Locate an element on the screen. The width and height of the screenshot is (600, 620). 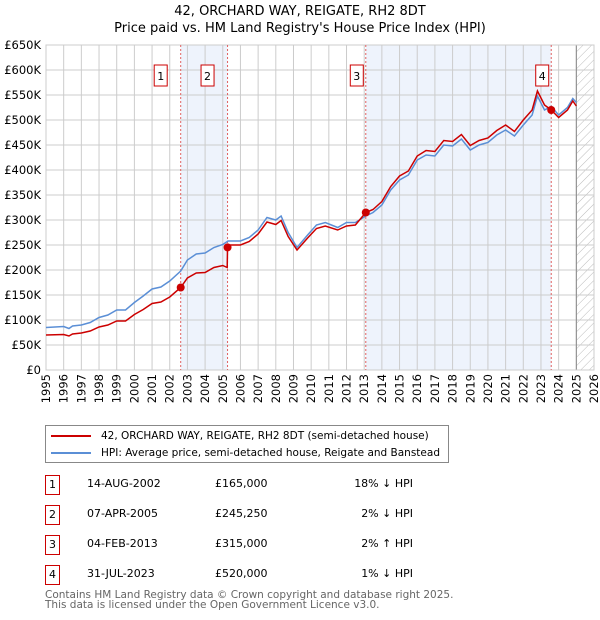
forecast-hatch is located at coordinates (585, 207).